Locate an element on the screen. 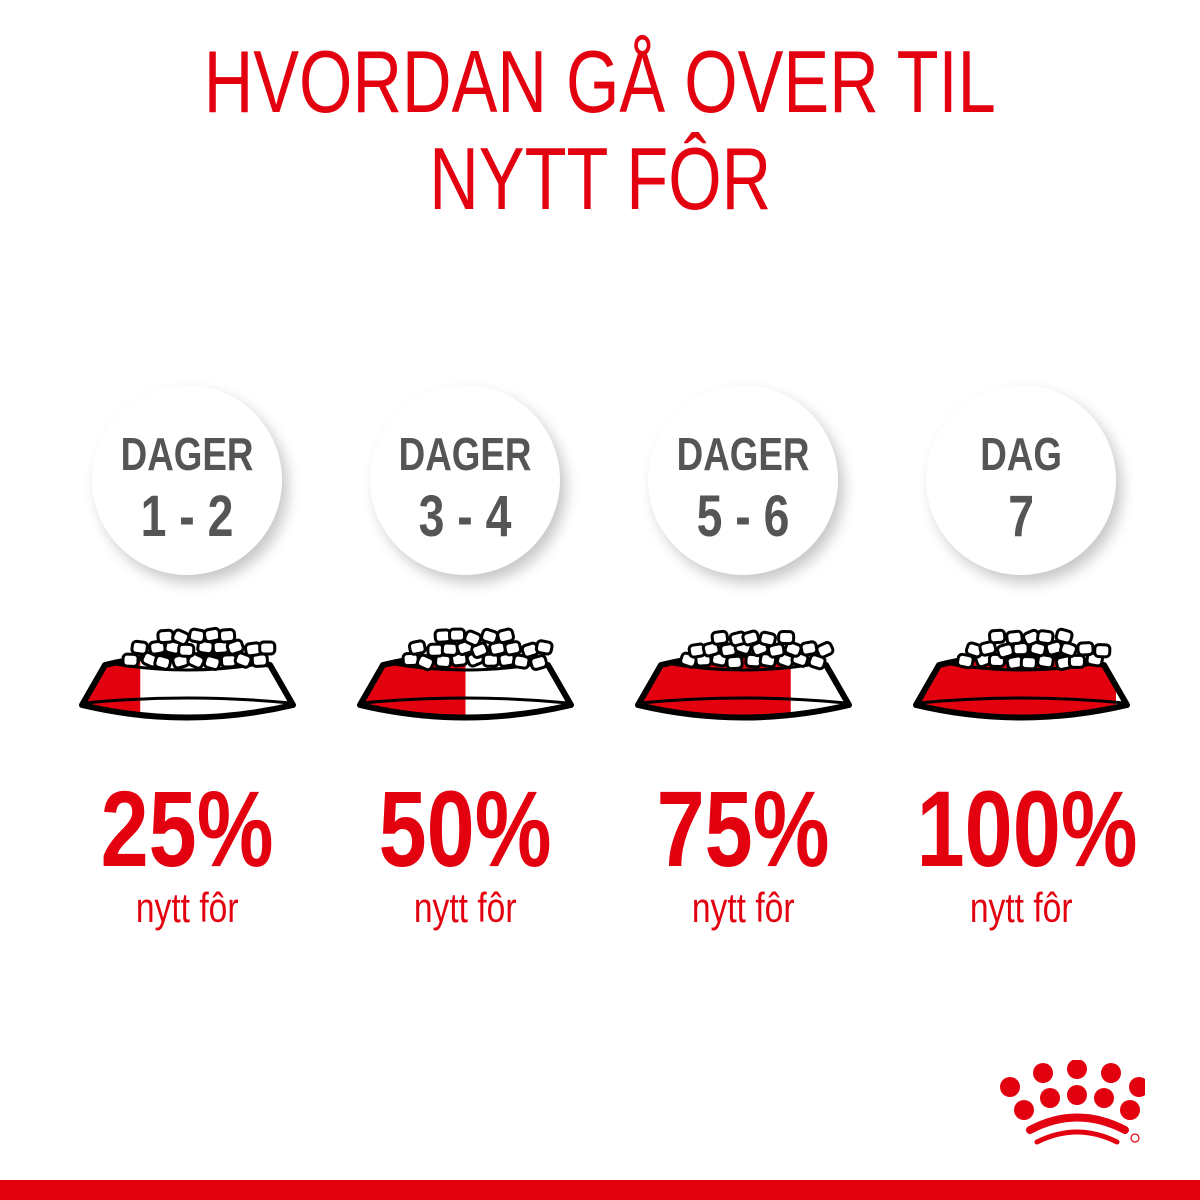 The height and width of the screenshot is (1200, 1200). day-range-badge: DAGER 5 - 6 is located at coordinates (743, 480).